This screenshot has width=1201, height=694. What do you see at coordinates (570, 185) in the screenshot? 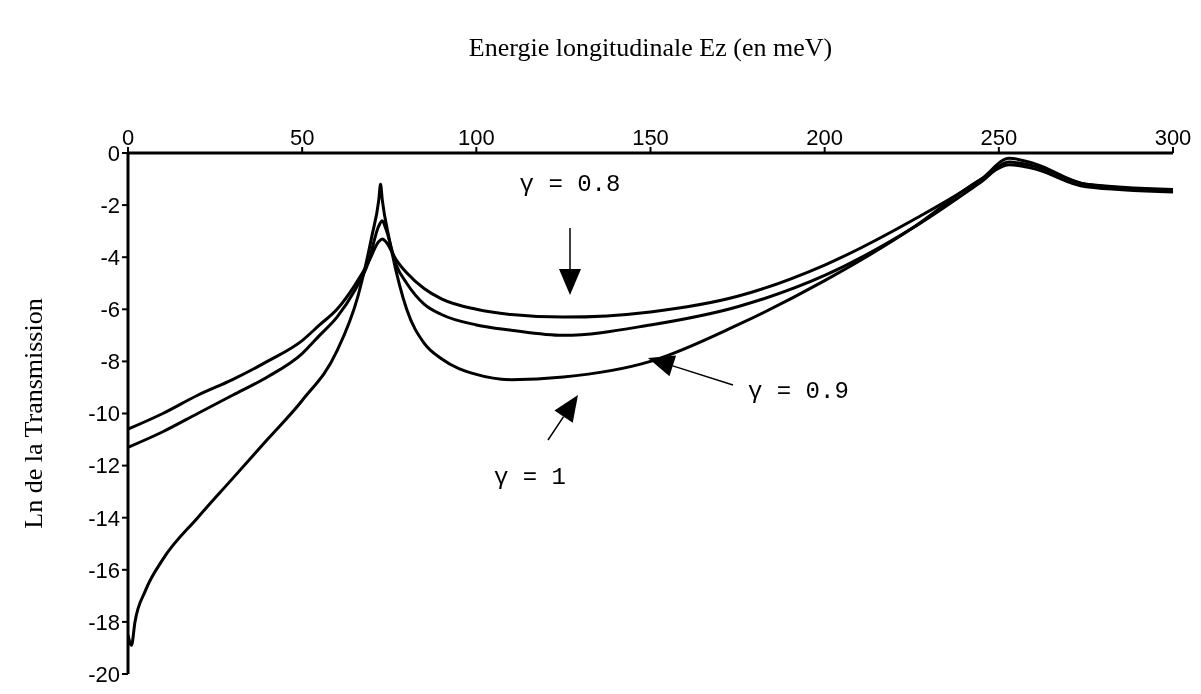
I see `annotation: γ = 0.8` at bounding box center [570, 185].